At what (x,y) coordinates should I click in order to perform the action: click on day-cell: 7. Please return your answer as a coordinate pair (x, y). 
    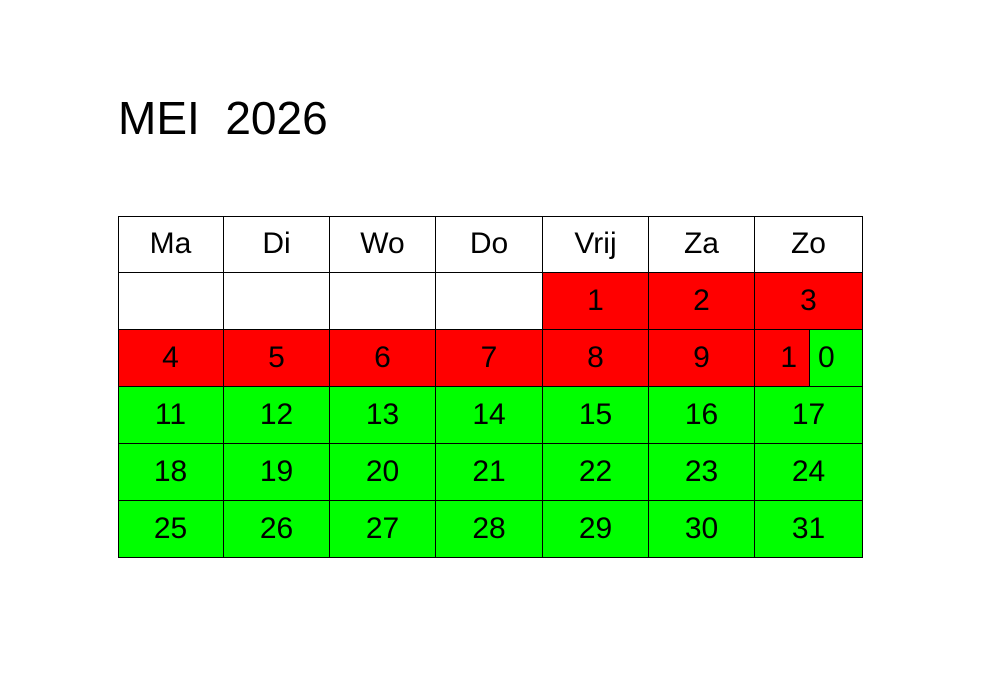
    Looking at the image, I should click on (489, 358).